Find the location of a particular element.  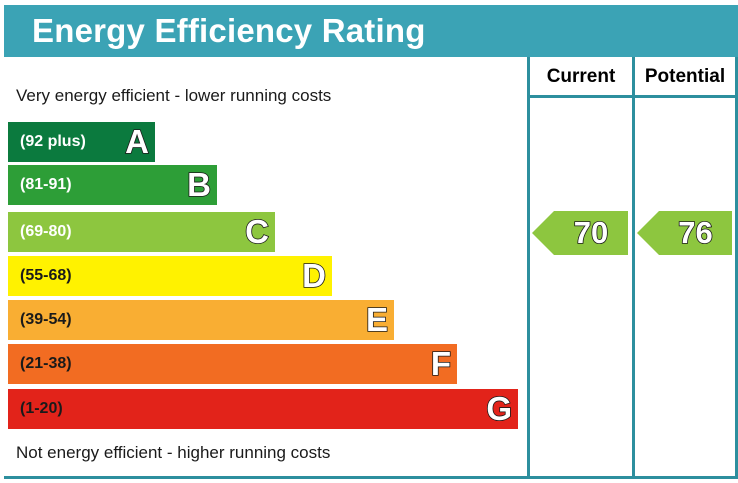

column-divider-right is located at coordinates (736, 266).